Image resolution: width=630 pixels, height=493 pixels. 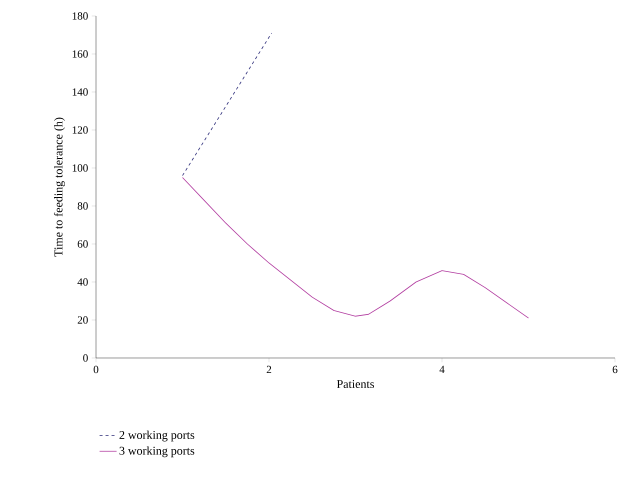 I want to click on y-tick-label: 120, so click(x=80, y=130).